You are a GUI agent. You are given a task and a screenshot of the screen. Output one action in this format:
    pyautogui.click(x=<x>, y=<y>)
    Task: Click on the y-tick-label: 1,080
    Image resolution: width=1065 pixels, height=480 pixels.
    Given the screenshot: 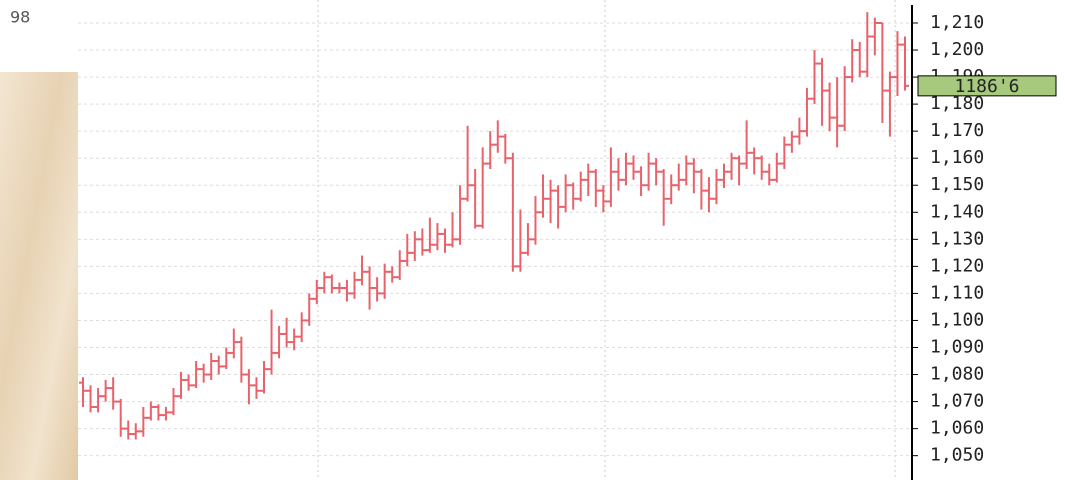 What is the action you would take?
    pyautogui.click(x=957, y=374)
    